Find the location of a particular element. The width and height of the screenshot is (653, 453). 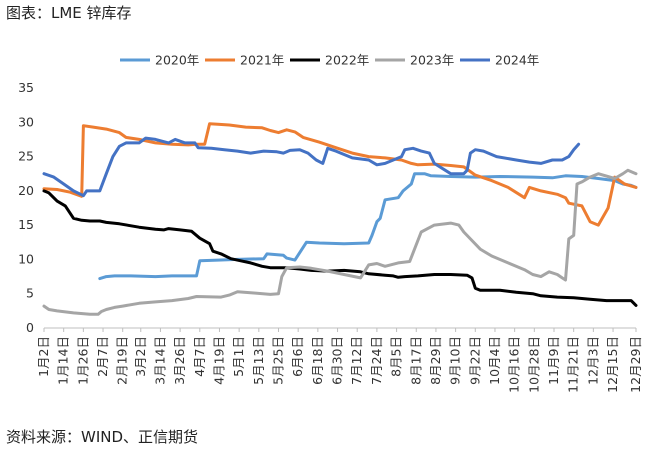

x-tick-label: 5月13日 is located at coordinates (258, 360).